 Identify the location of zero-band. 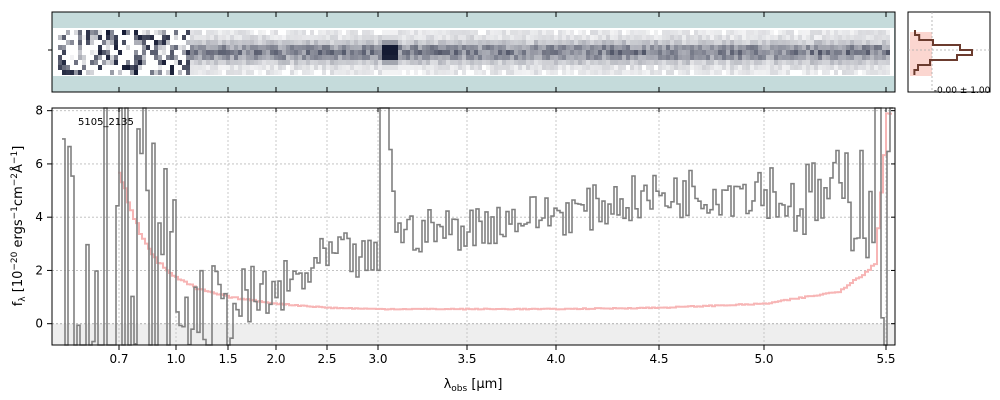
(473, 334).